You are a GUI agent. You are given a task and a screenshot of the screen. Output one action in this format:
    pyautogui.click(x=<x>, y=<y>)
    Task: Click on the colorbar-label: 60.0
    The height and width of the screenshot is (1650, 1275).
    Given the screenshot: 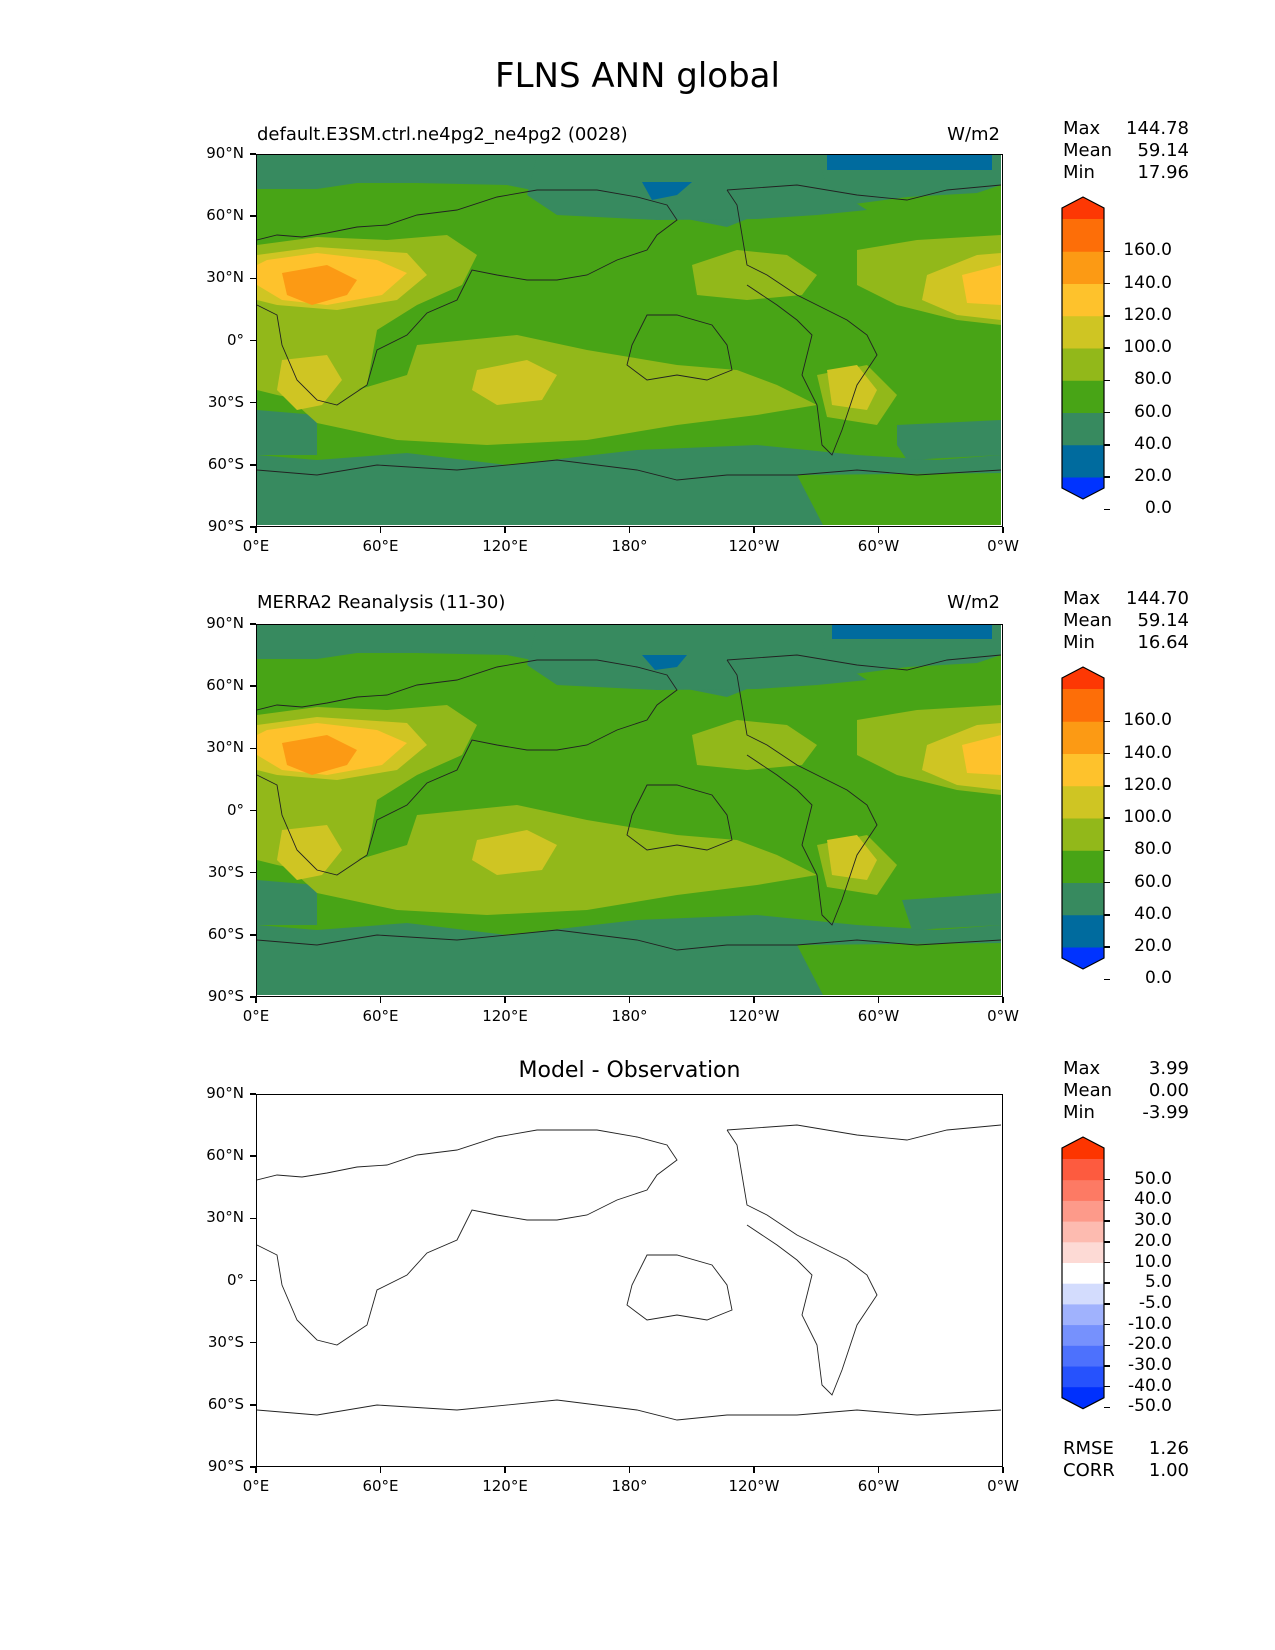 What is the action you would take?
    pyautogui.click(x=1153, y=411)
    